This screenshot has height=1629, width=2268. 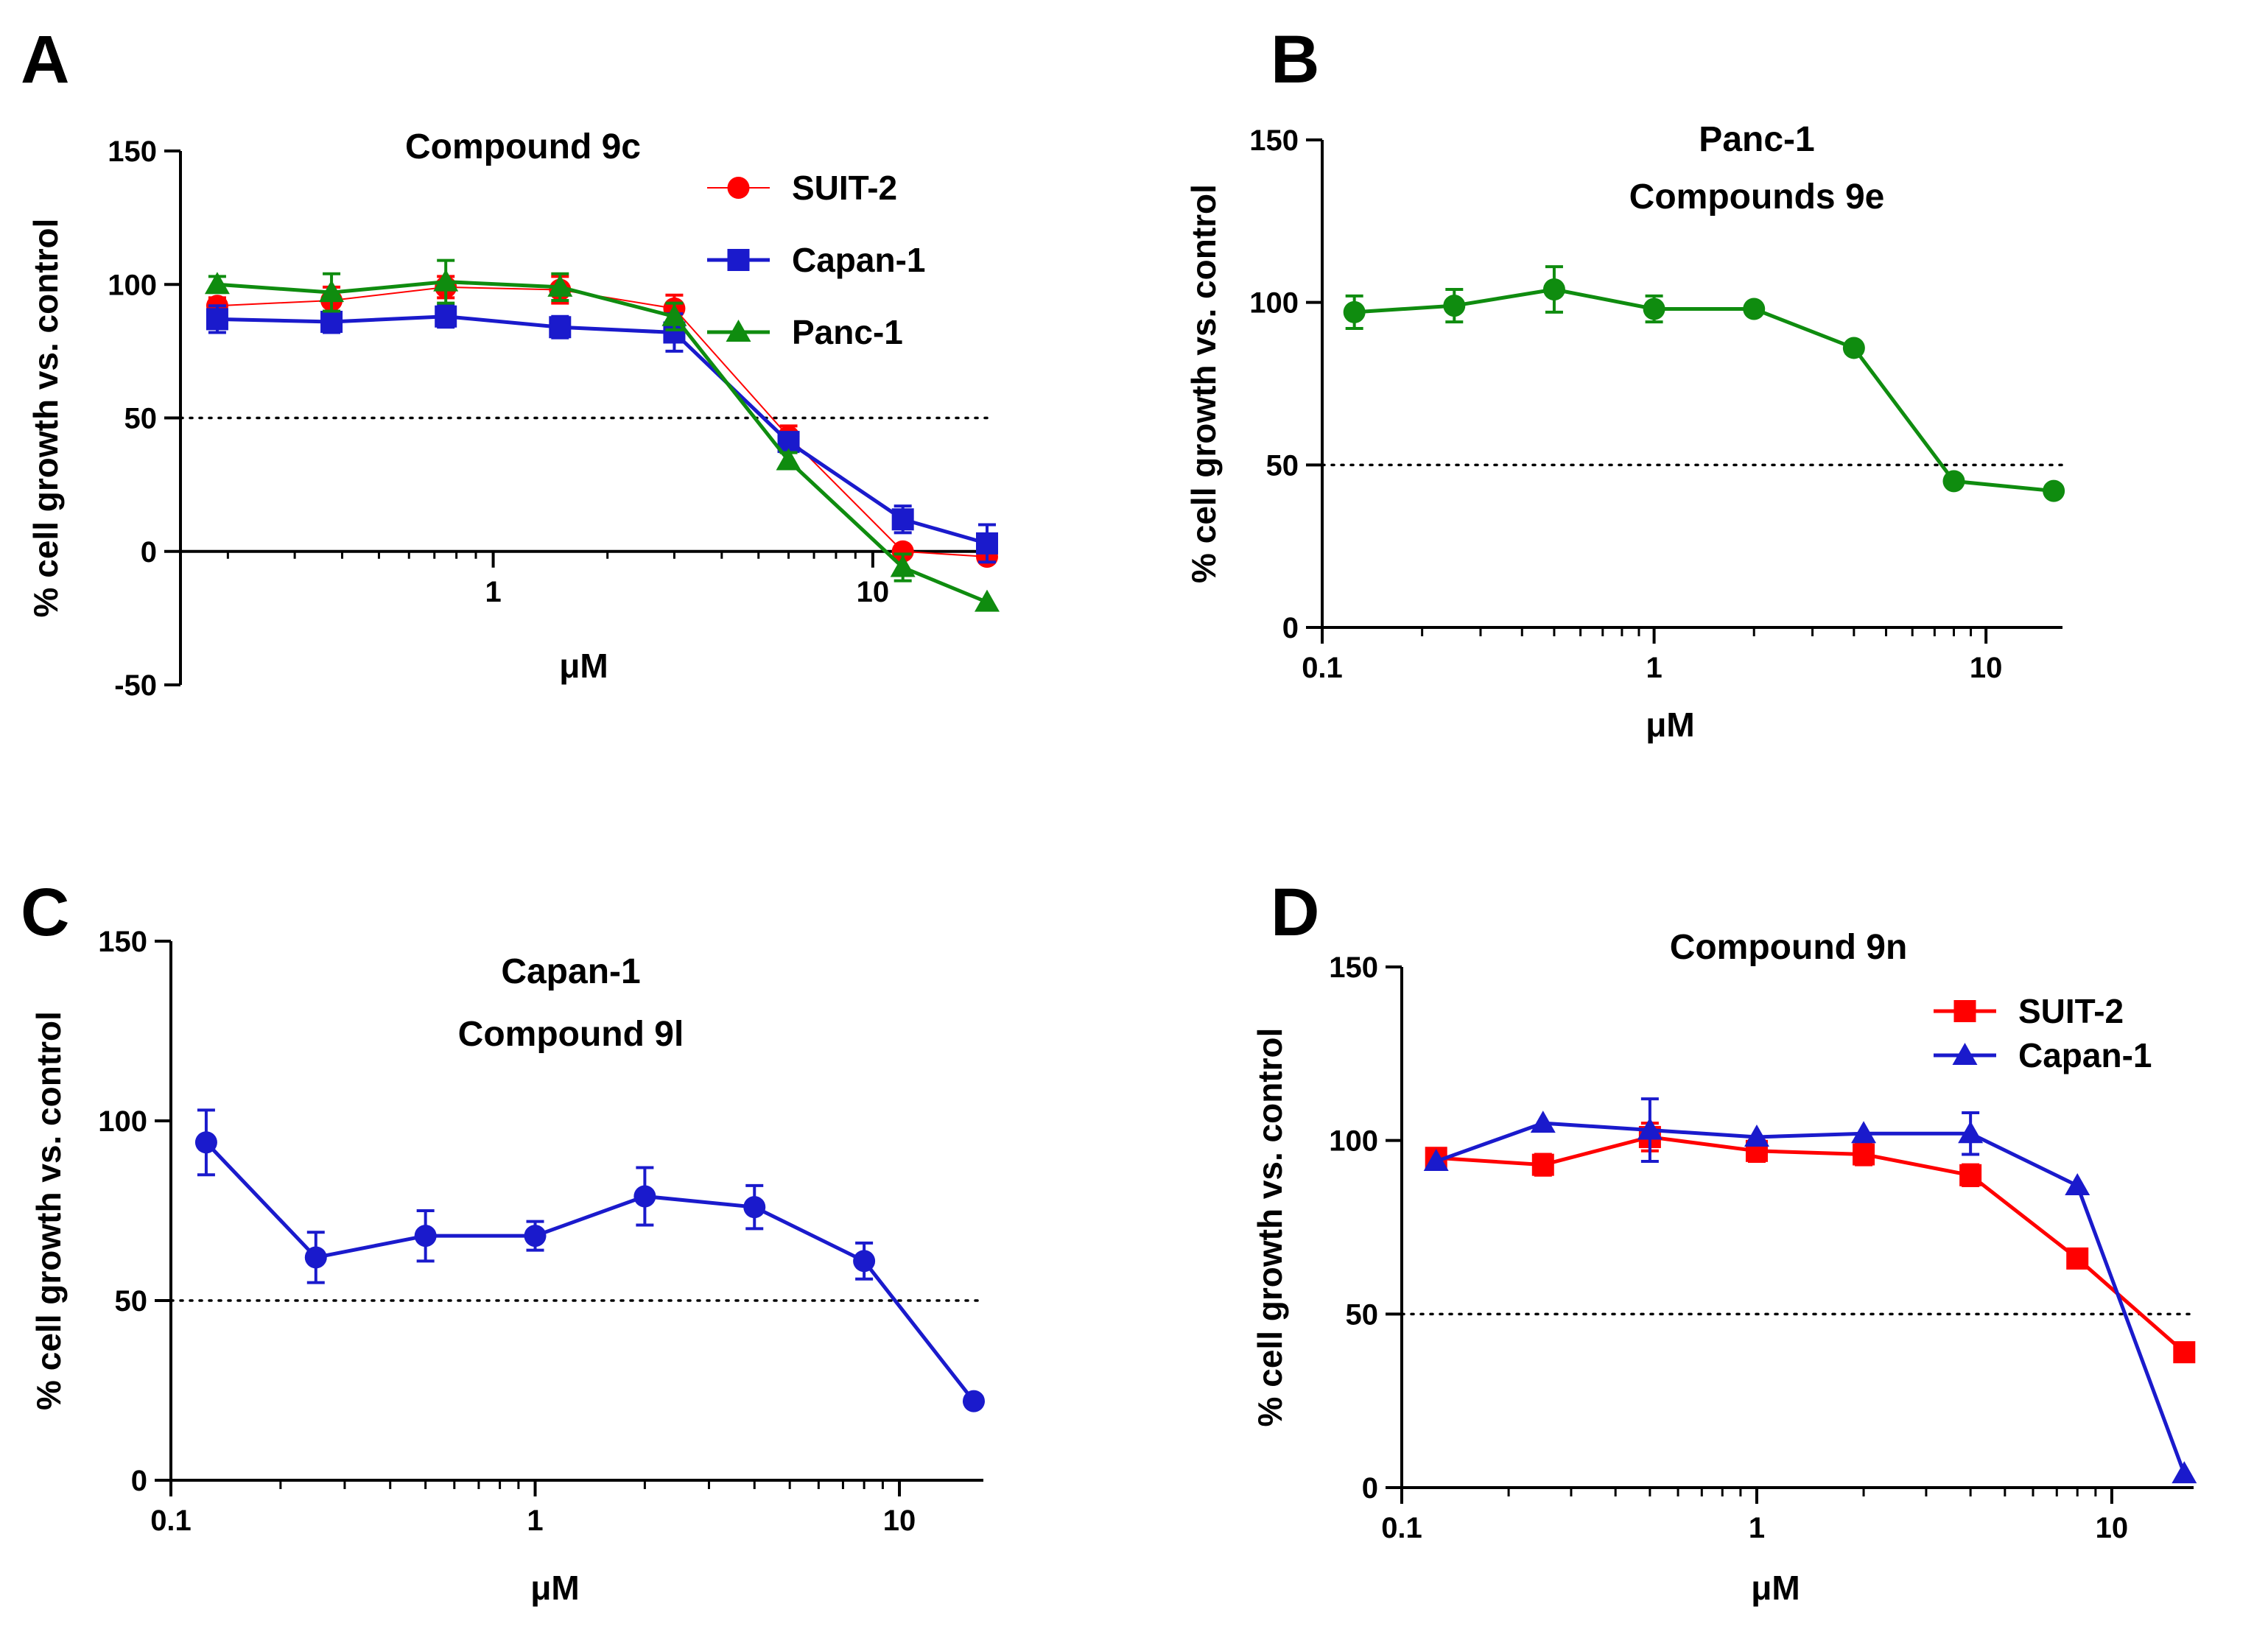 What do you see at coordinates (847, 332) in the screenshot?
I see `legend-label: Panc-1` at bounding box center [847, 332].